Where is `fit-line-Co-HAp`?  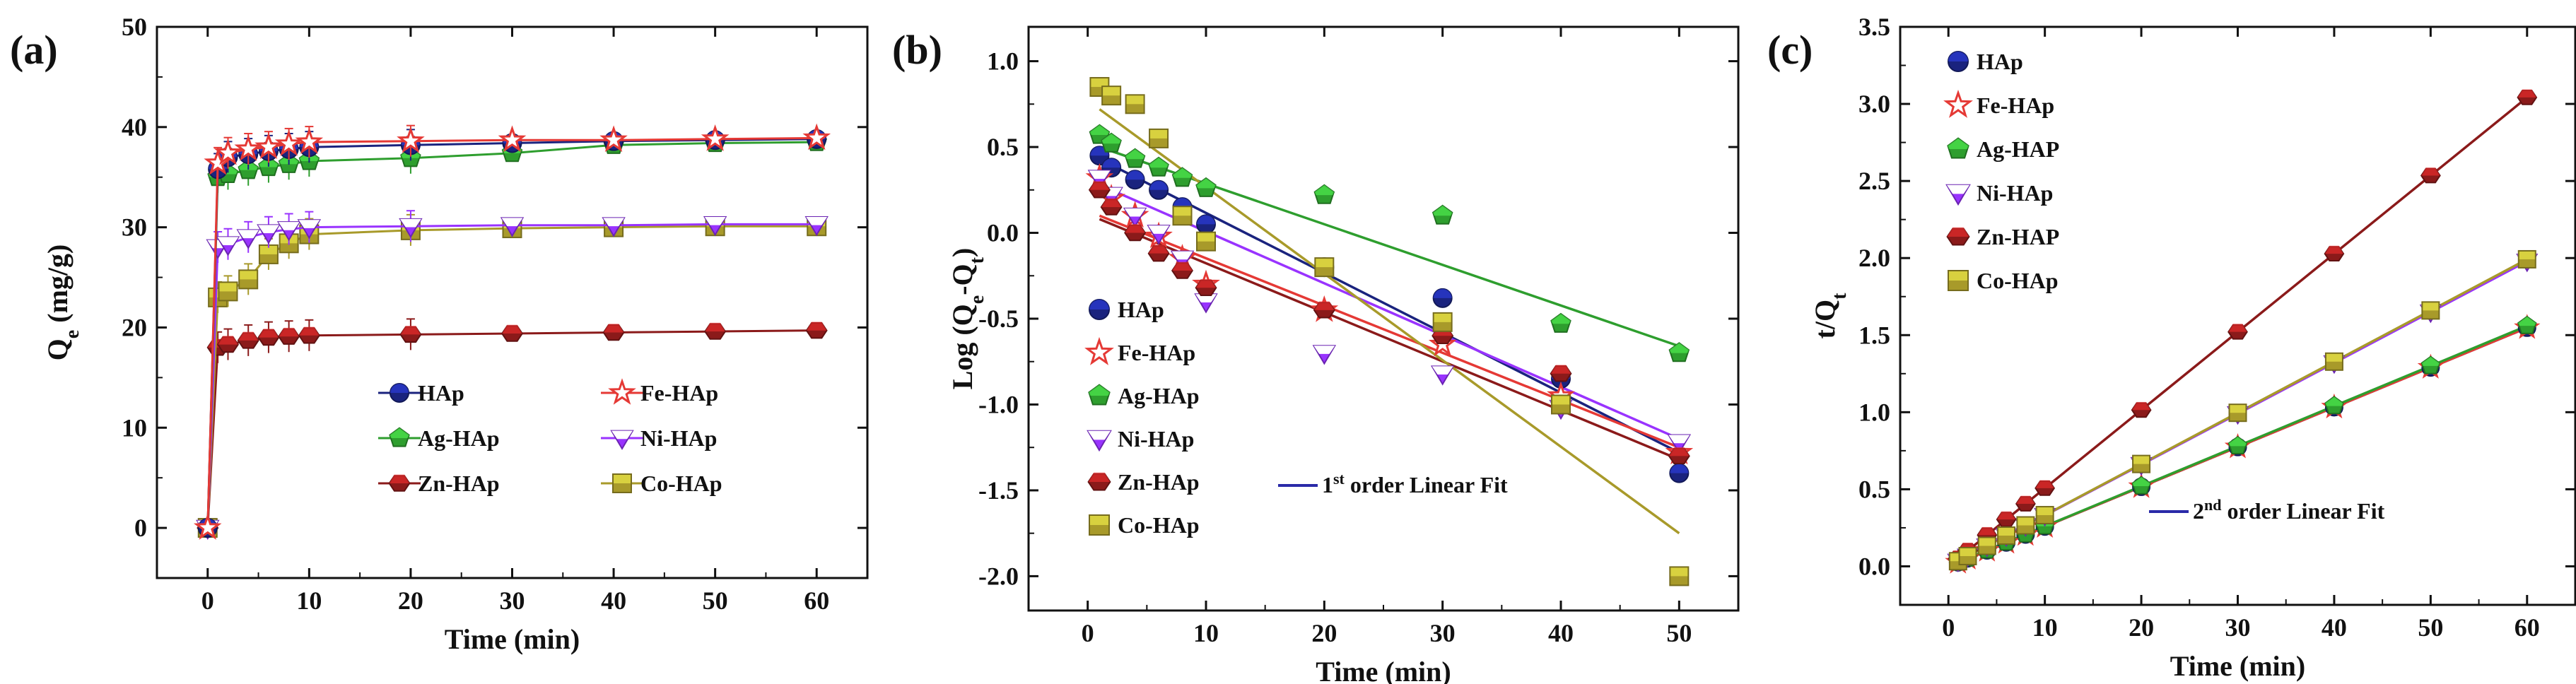
fit-line-Co-HAp is located at coordinates (1390, 321).